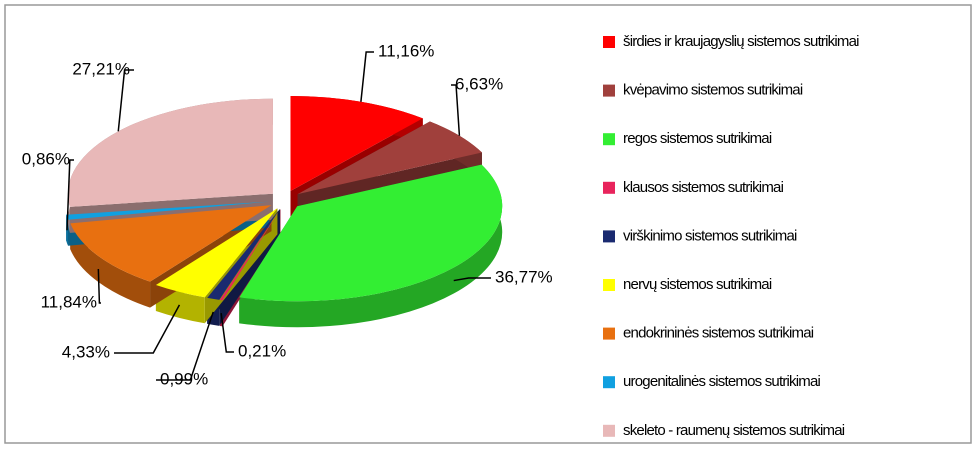 The image size is (979, 449). What do you see at coordinates (524, 276) in the screenshot?
I see `data-label: 36,77%` at bounding box center [524, 276].